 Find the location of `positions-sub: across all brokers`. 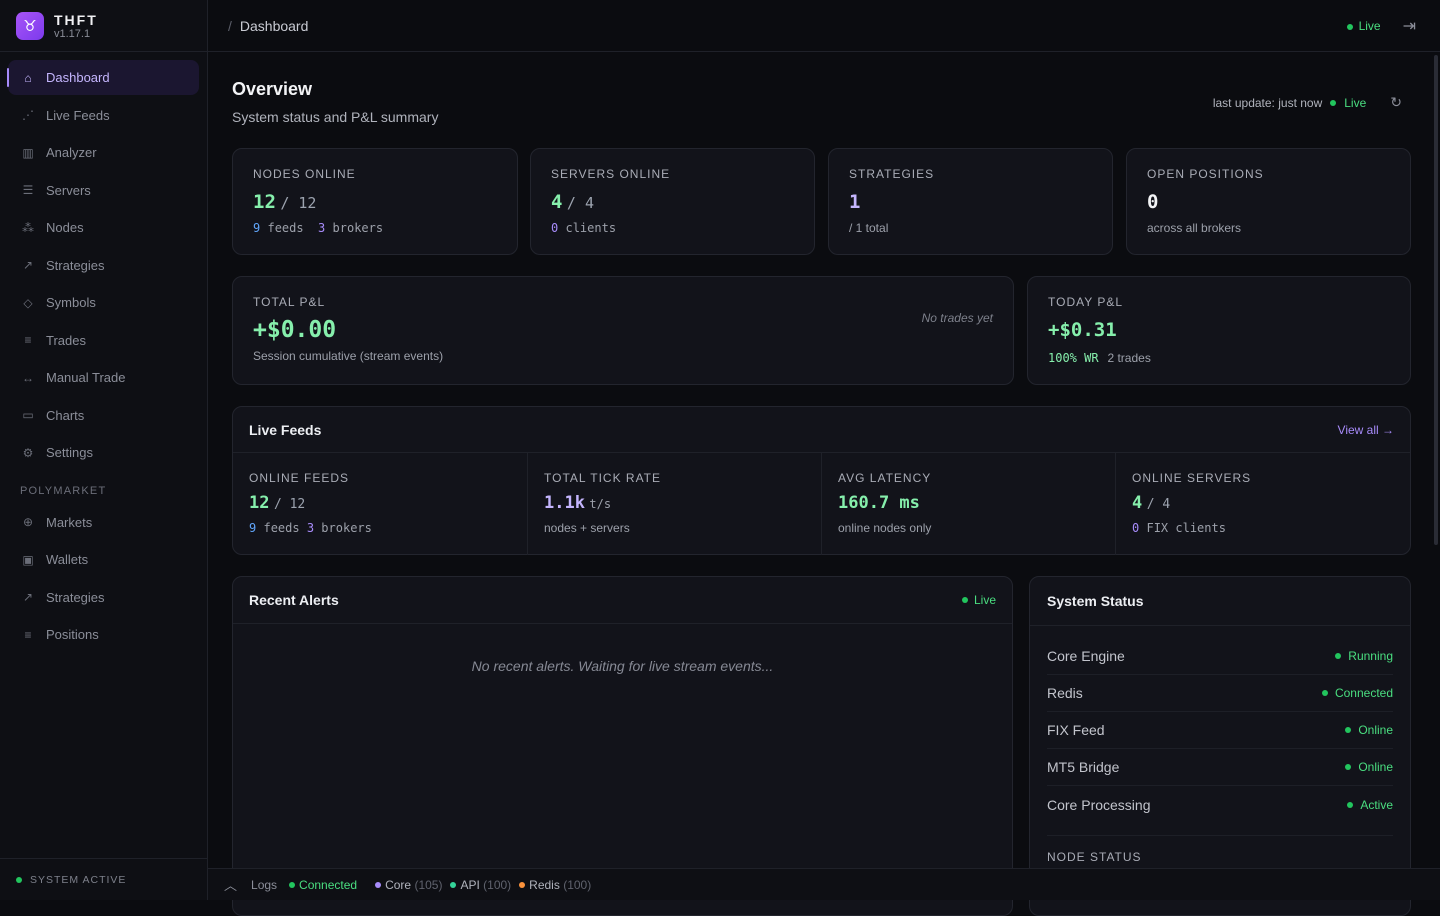

positions-sub: across all brokers is located at coordinates (1194, 228).